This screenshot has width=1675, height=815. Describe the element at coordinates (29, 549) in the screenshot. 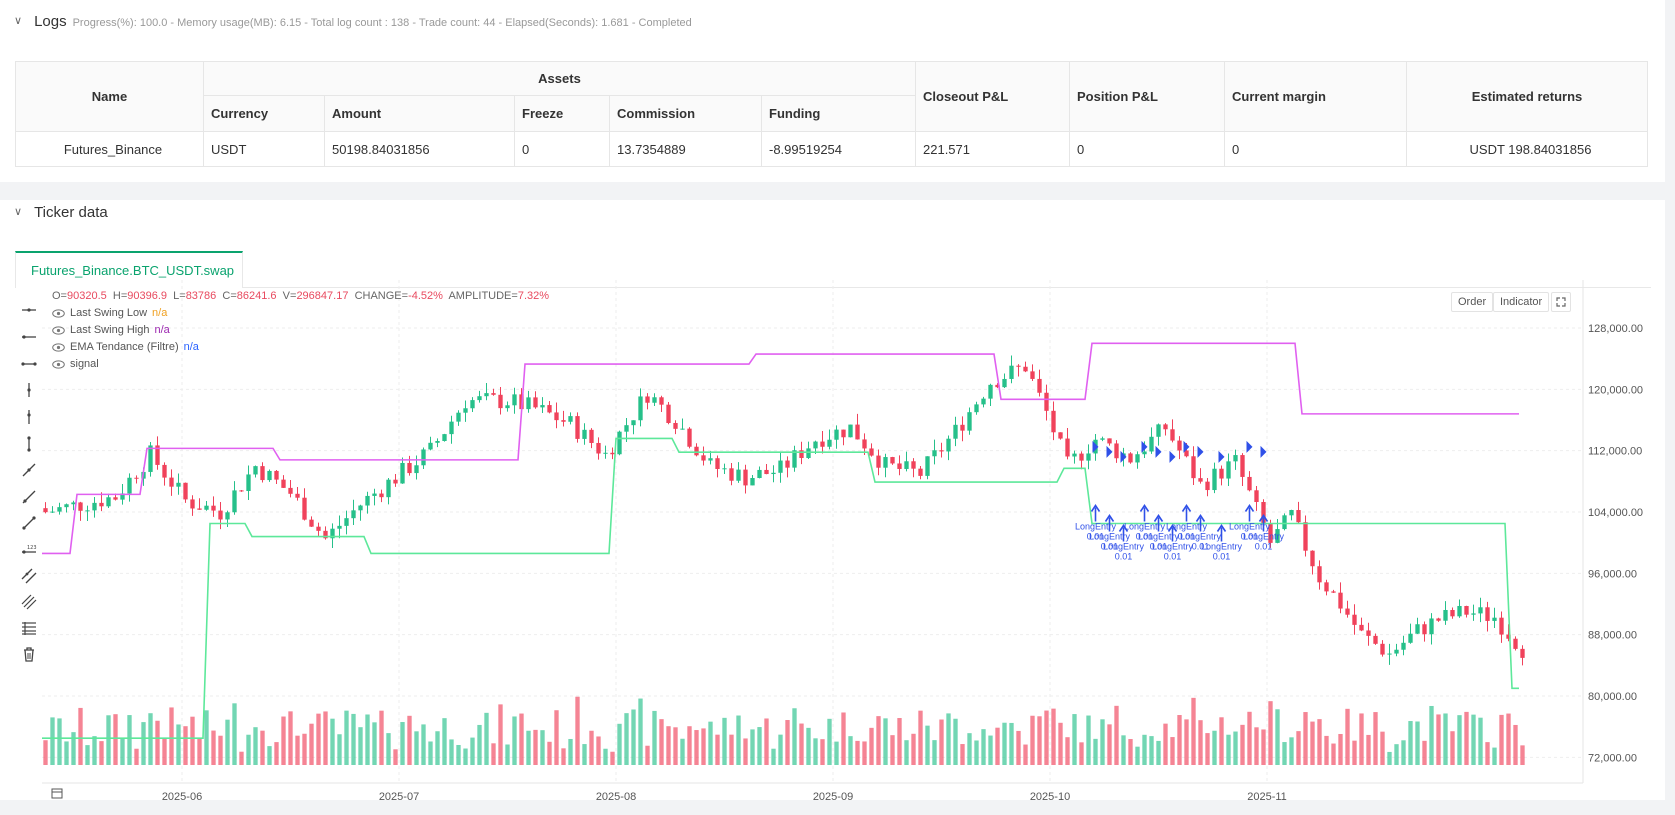

I see `price-line-icon: 123` at that location.